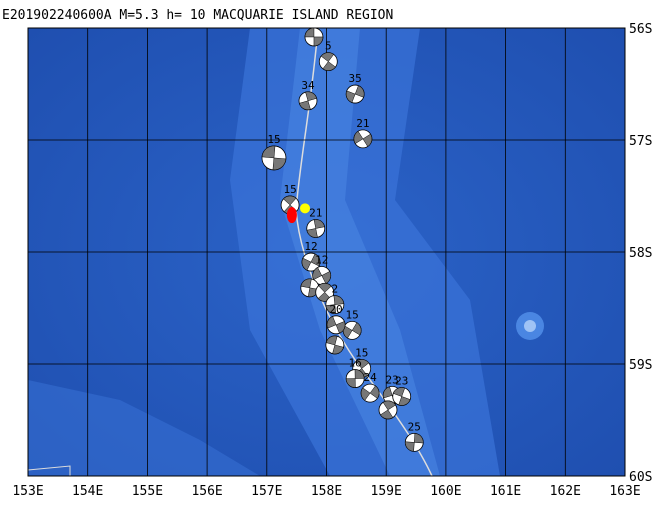  I want to click on depth-label: 20, so click(335, 309).